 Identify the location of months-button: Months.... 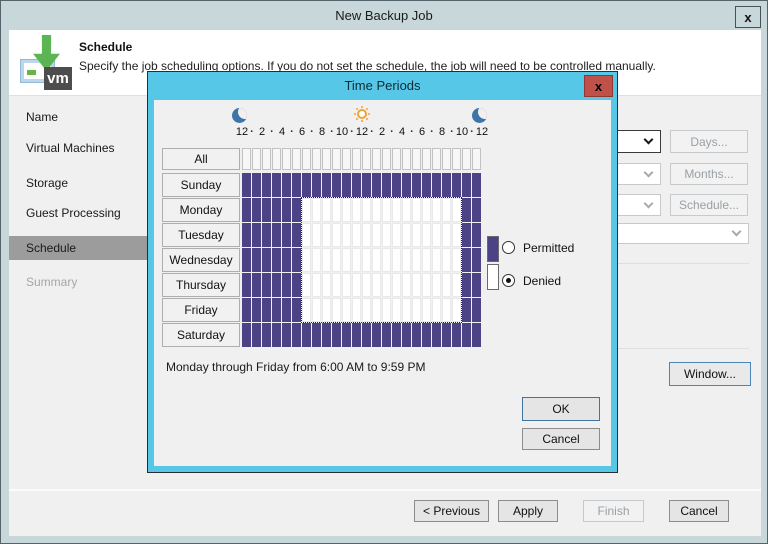
(709, 174).